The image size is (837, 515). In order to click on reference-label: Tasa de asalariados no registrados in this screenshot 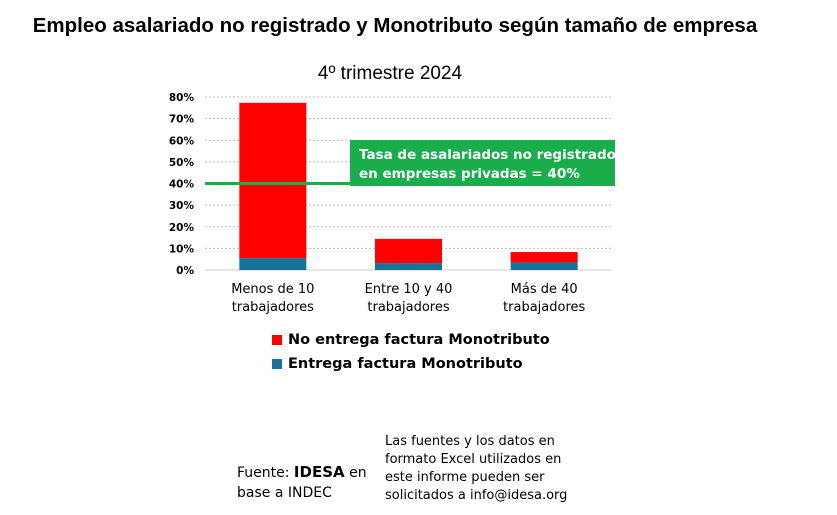, I will do `click(491, 155)`.